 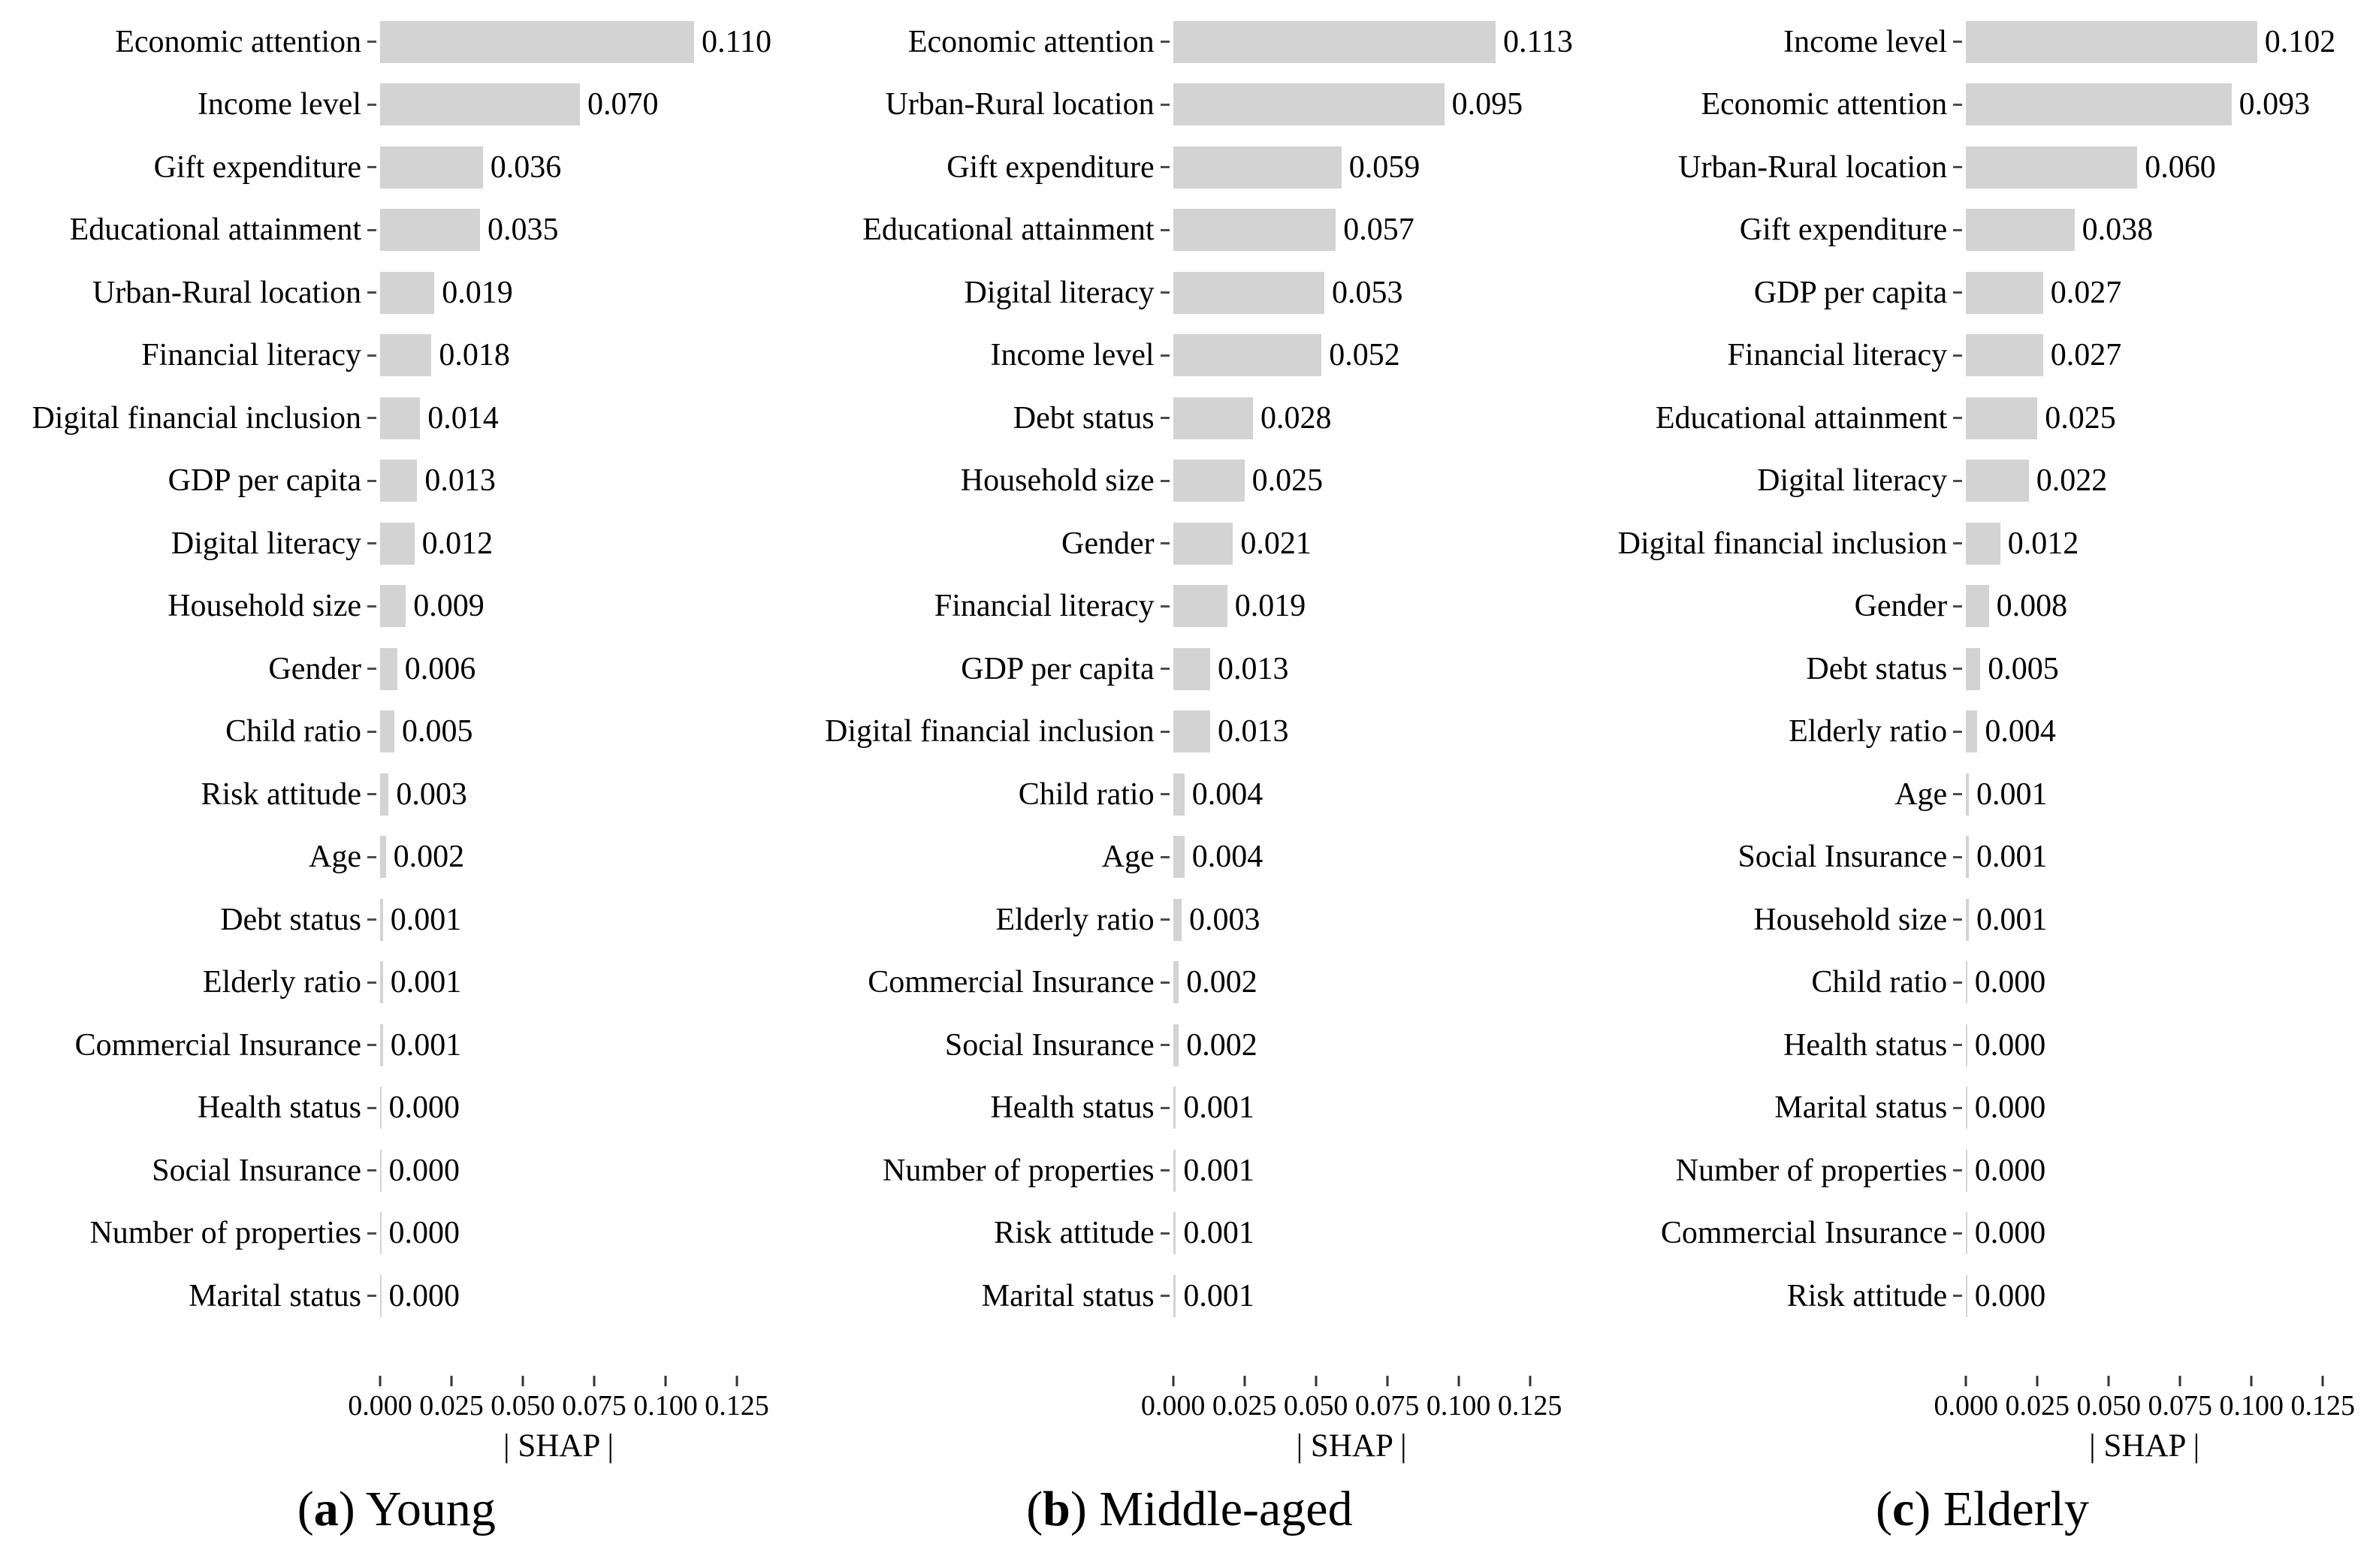 What do you see at coordinates (523, 231) in the screenshot?
I see `value-label: 0.035` at bounding box center [523, 231].